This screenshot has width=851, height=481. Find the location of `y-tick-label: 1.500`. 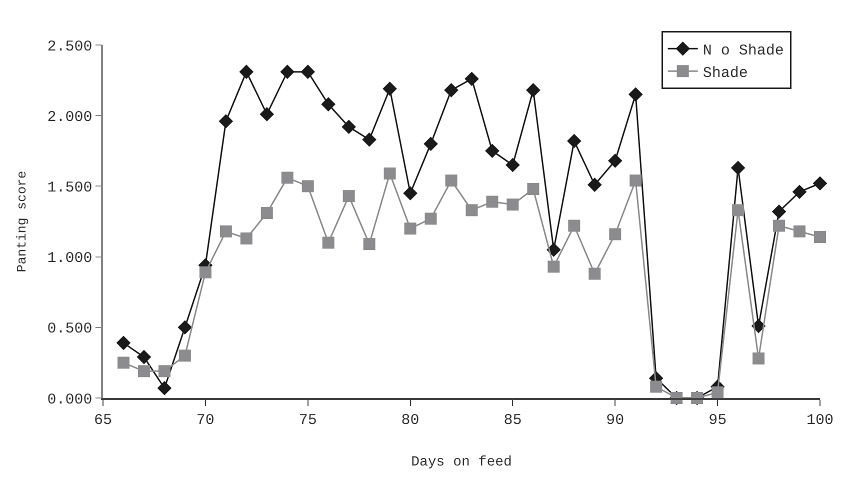

y-tick-label: 1.500 is located at coordinates (69, 187).